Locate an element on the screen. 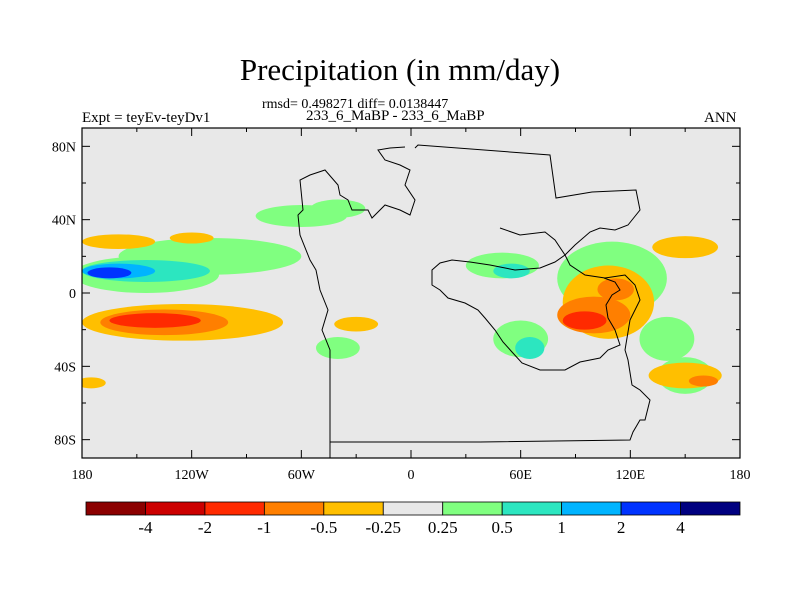 The image size is (800, 600). y-tick-label: 0 is located at coordinates (72, 294).